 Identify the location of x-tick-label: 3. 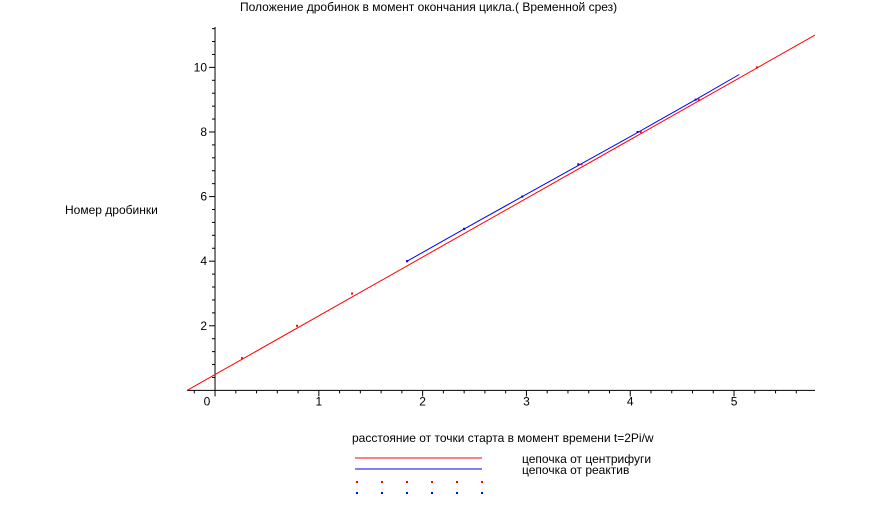
(526, 401).